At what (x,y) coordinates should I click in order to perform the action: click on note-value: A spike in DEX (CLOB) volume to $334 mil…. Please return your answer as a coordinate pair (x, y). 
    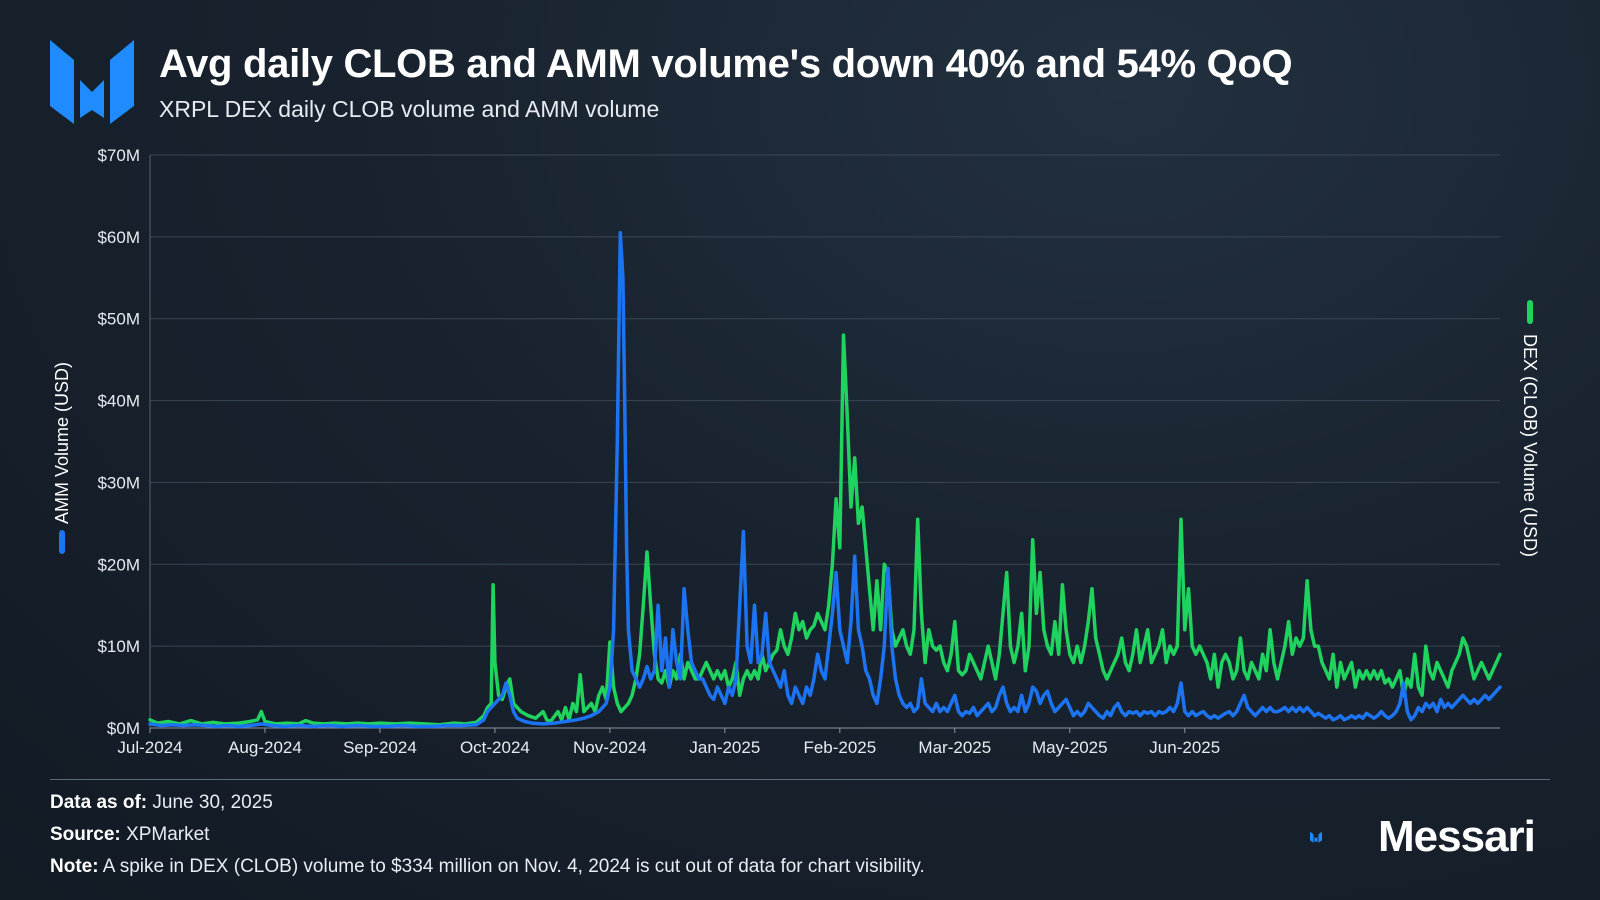
    Looking at the image, I should click on (513, 866).